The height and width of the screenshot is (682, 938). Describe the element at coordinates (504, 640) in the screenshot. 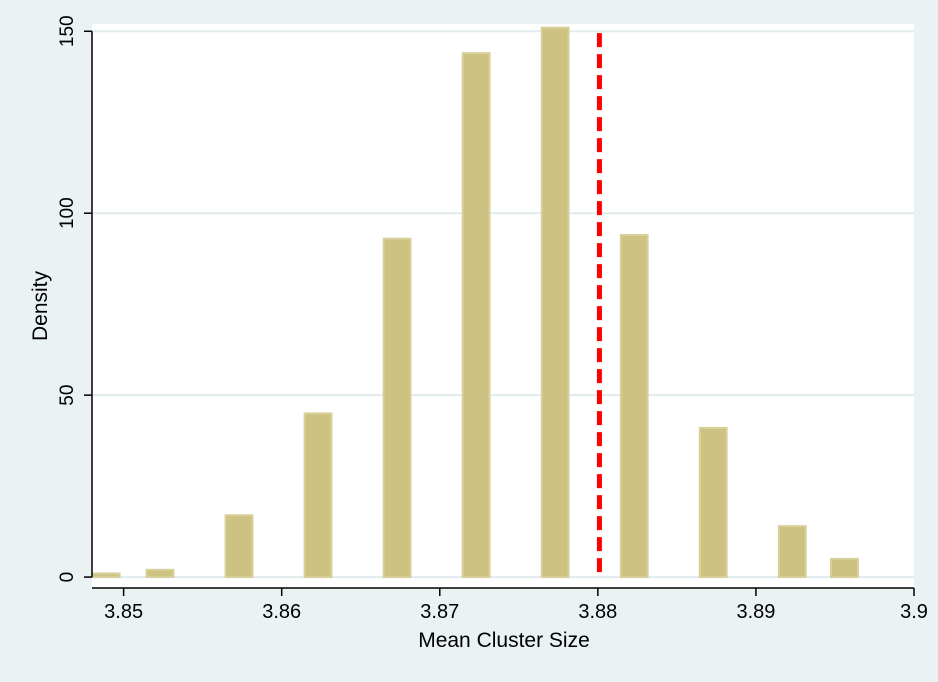

I see `x-axis-label: Mean Cluster Size` at that location.